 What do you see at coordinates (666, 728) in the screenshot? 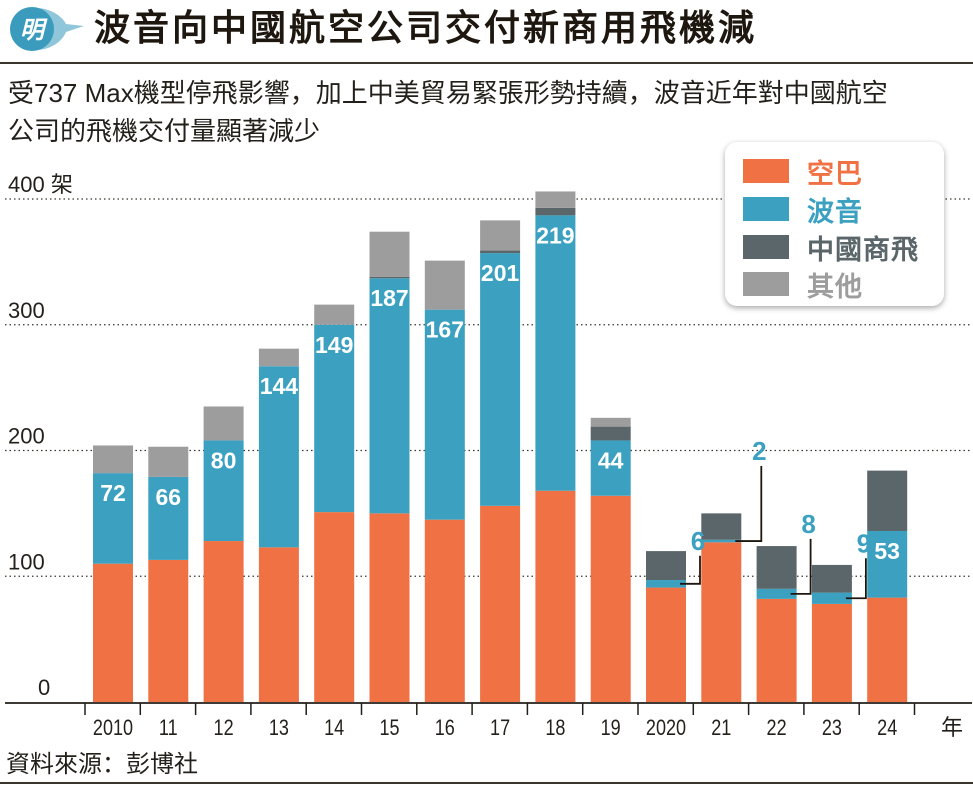
I see `x-tick-label: 2020` at bounding box center [666, 728].